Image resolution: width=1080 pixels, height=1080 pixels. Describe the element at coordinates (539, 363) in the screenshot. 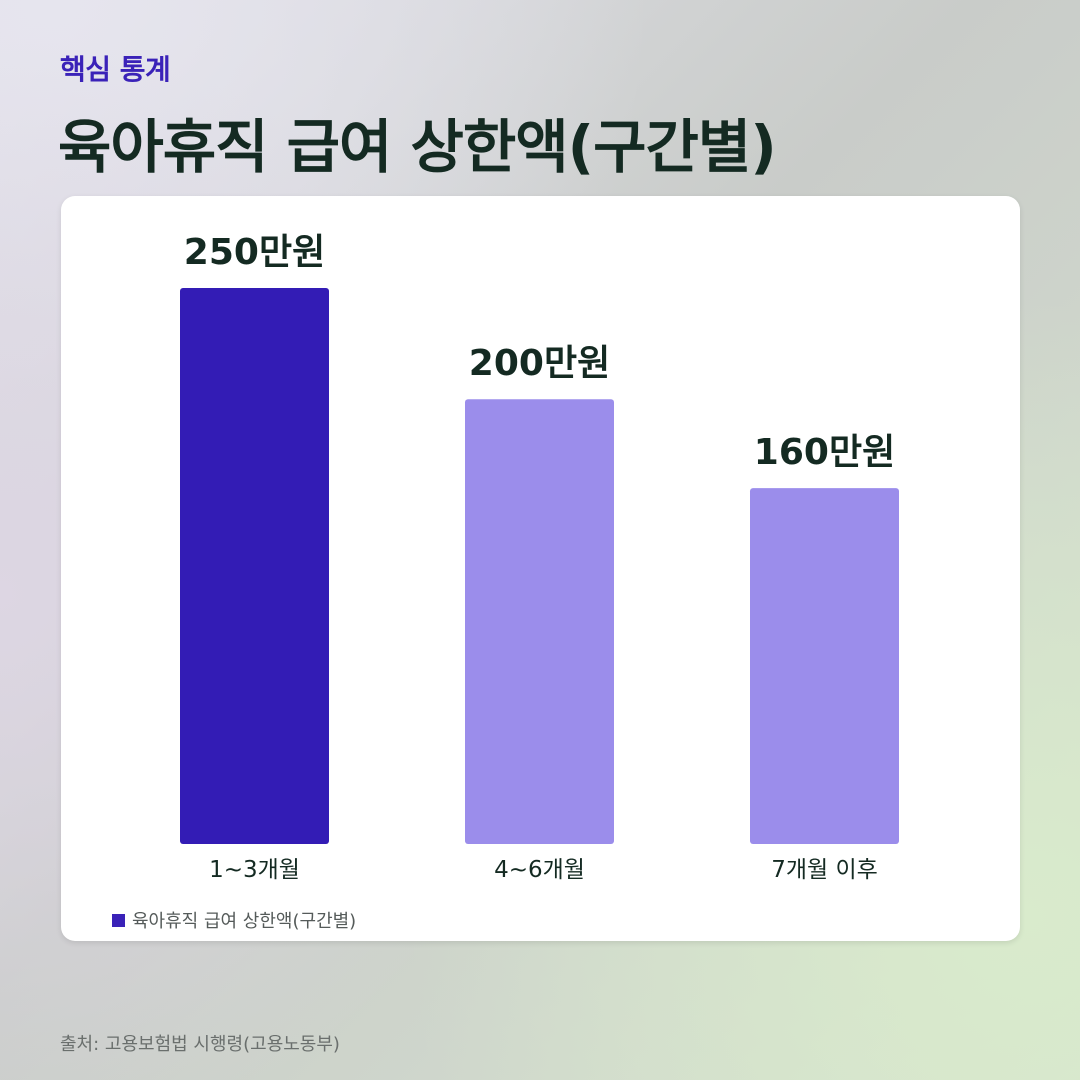

I see `bar-value-label: 200만원` at that location.